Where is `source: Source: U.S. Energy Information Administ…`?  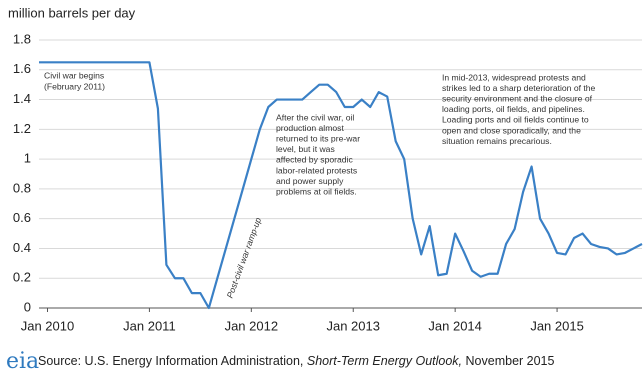 source: Source: U.S. Energy Information Administ… is located at coordinates (296, 361).